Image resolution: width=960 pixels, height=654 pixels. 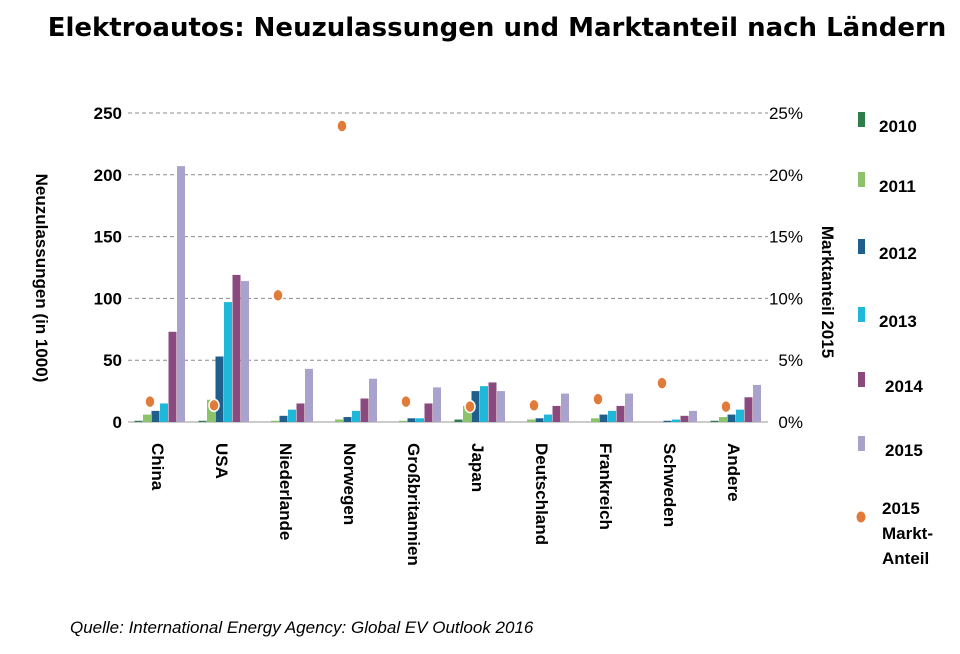 What do you see at coordinates (790, 422) in the screenshot?
I see `y2-tick-label: 0%` at bounding box center [790, 422].